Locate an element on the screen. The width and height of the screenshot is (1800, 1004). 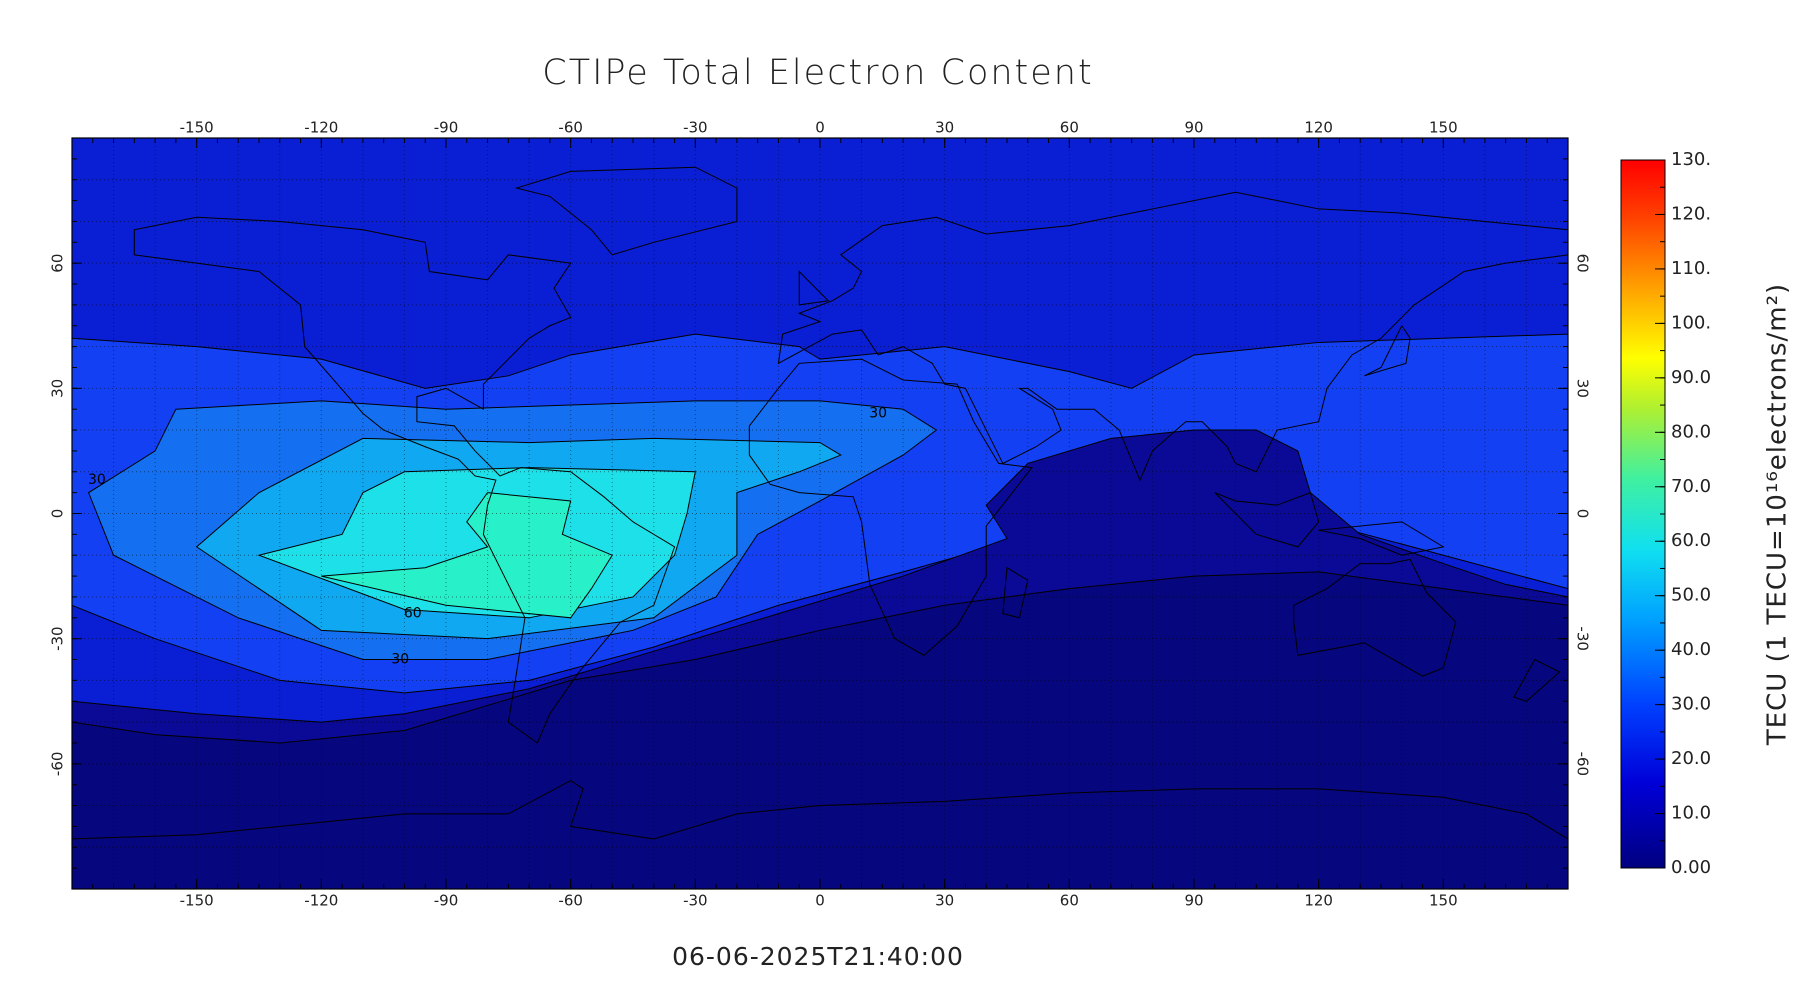
colorbar-tick-label: 130. is located at coordinates (1691, 159).